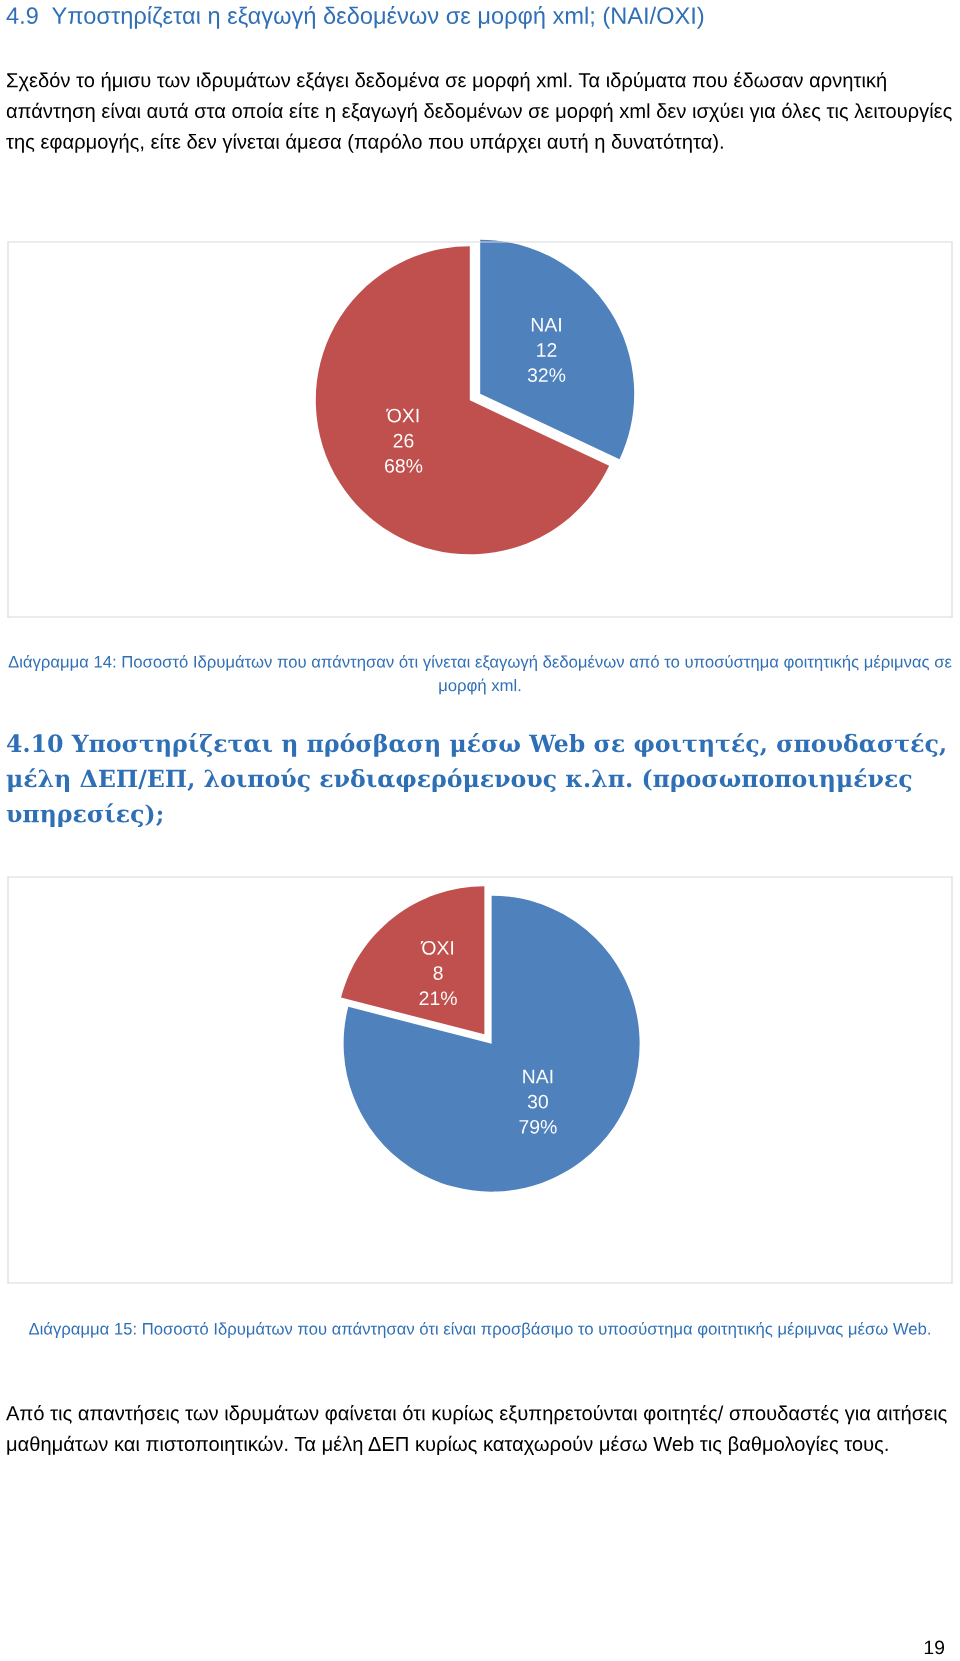 The image size is (960, 1661). What do you see at coordinates (934, 1647) in the screenshot?
I see `text: 19` at bounding box center [934, 1647].